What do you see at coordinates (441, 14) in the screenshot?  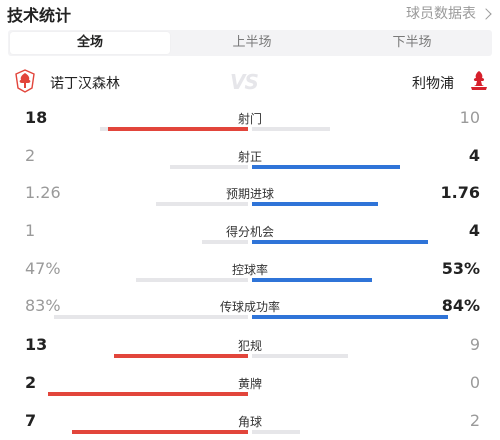 I see `player-stats-link-label: 球员数据表` at bounding box center [441, 14].